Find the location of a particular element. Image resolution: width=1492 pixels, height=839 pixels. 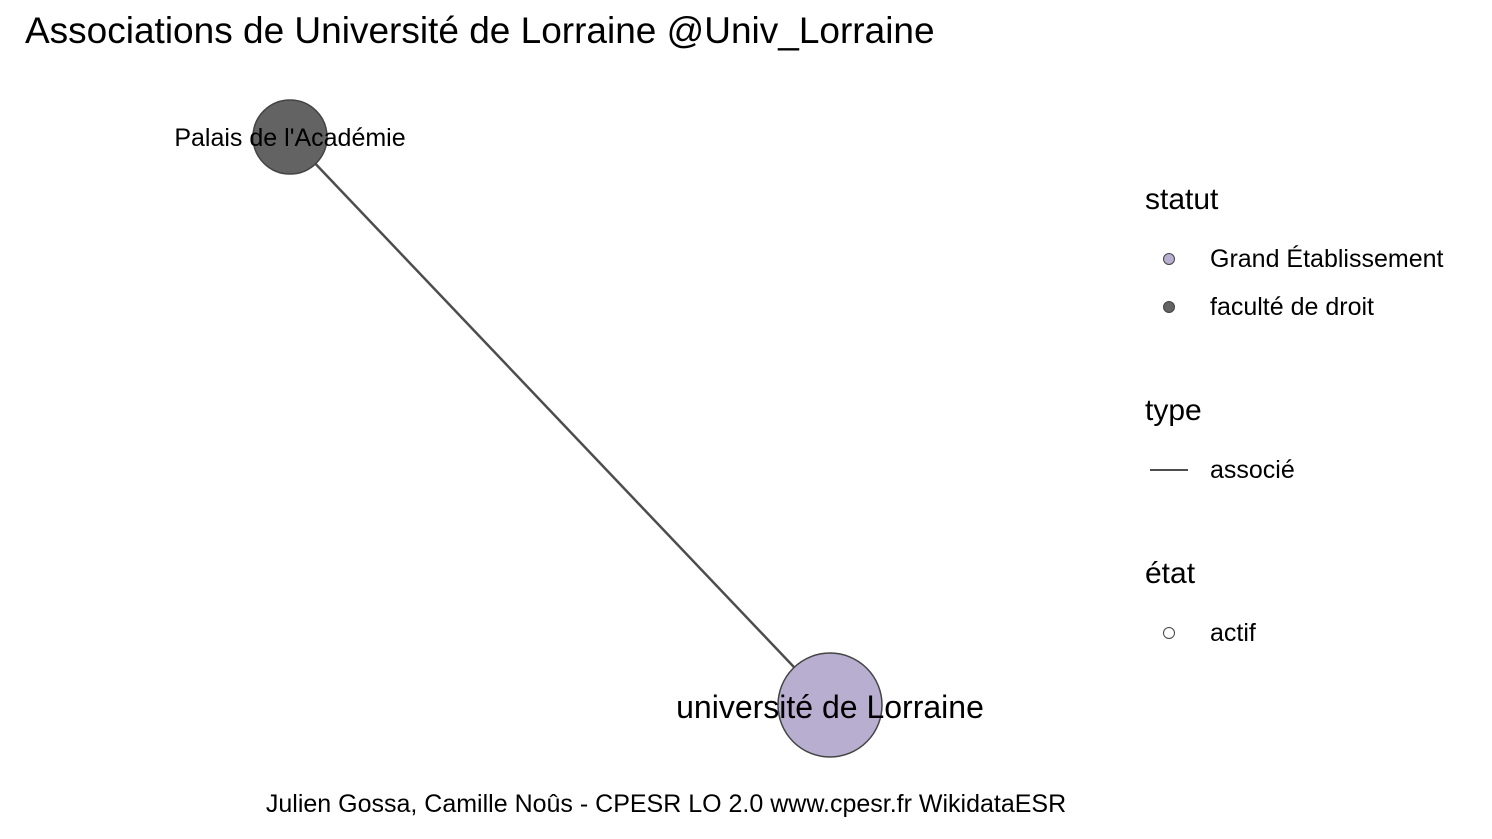

node-palais-de-l-academie: Palais de l'Académie is located at coordinates (290, 137).